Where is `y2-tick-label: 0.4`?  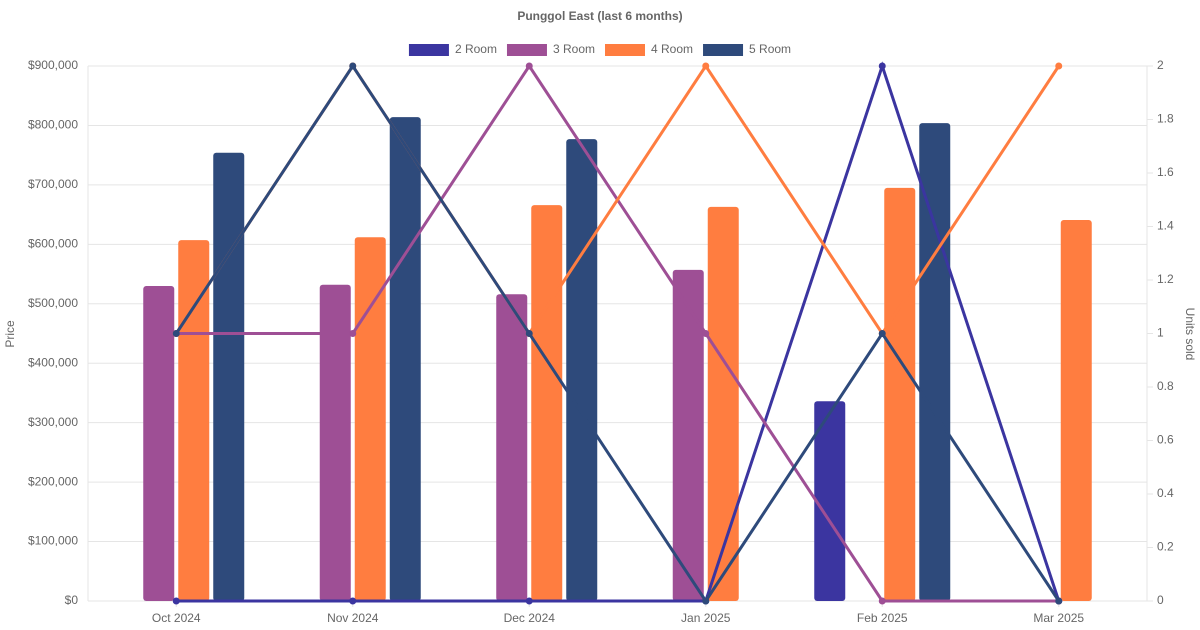 y2-tick-label: 0.4 is located at coordinates (1165, 493).